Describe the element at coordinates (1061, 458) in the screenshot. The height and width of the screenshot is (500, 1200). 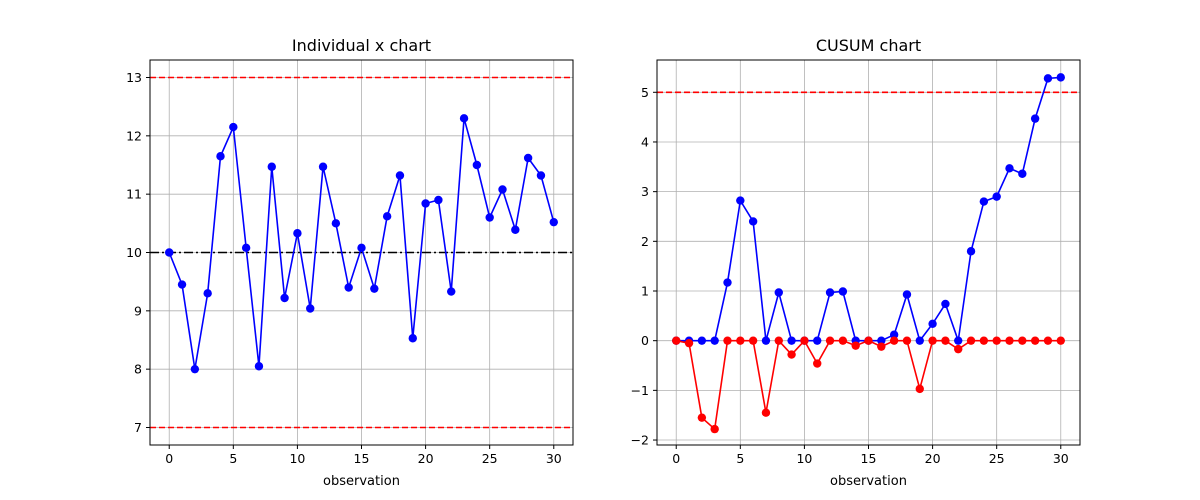
I see `x-tick-label: 30` at that location.